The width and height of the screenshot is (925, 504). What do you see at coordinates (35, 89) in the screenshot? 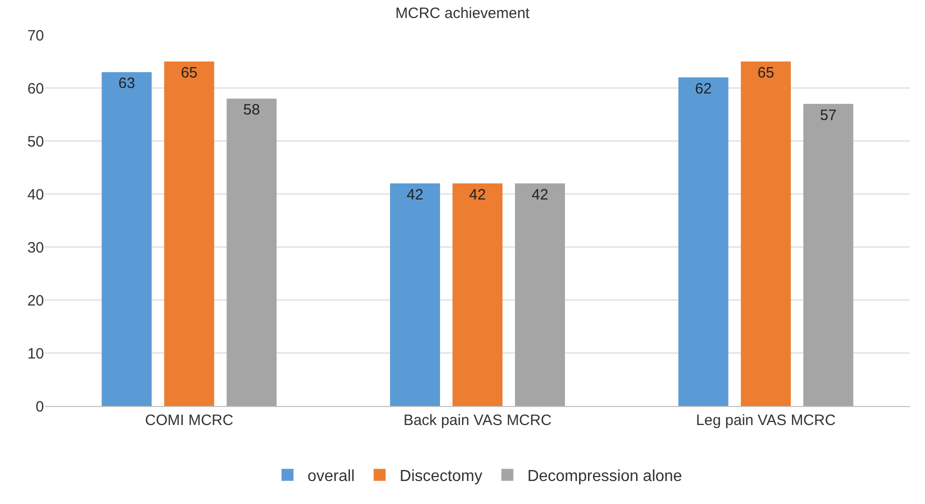
I see `y-tick-label: 60` at bounding box center [35, 89].